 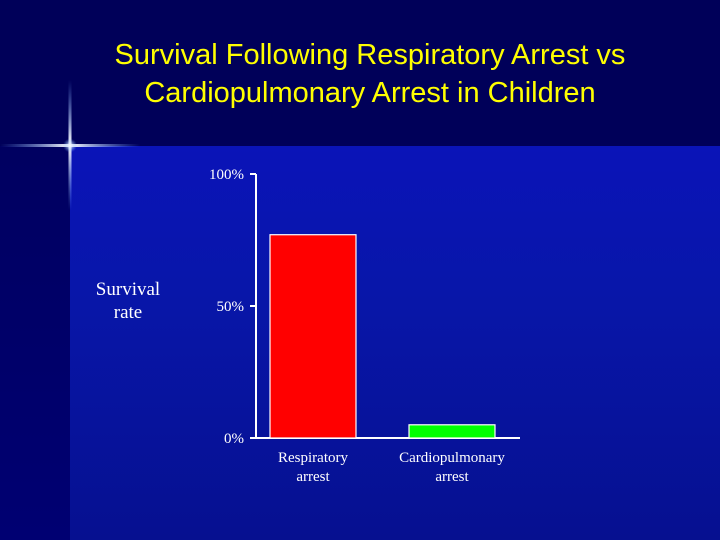 I want to click on y-axis-label: Survival rate, so click(x=128, y=301).